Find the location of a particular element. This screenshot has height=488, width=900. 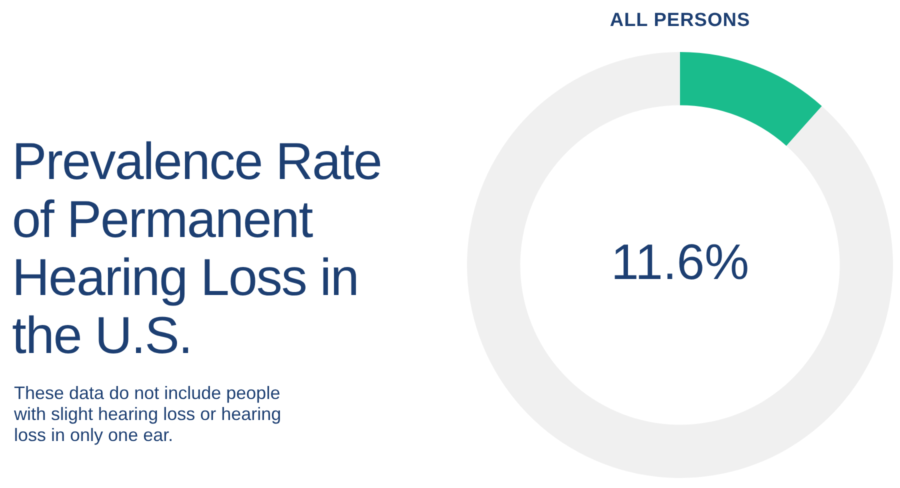

data-label: 11.6% is located at coordinates (680, 262).